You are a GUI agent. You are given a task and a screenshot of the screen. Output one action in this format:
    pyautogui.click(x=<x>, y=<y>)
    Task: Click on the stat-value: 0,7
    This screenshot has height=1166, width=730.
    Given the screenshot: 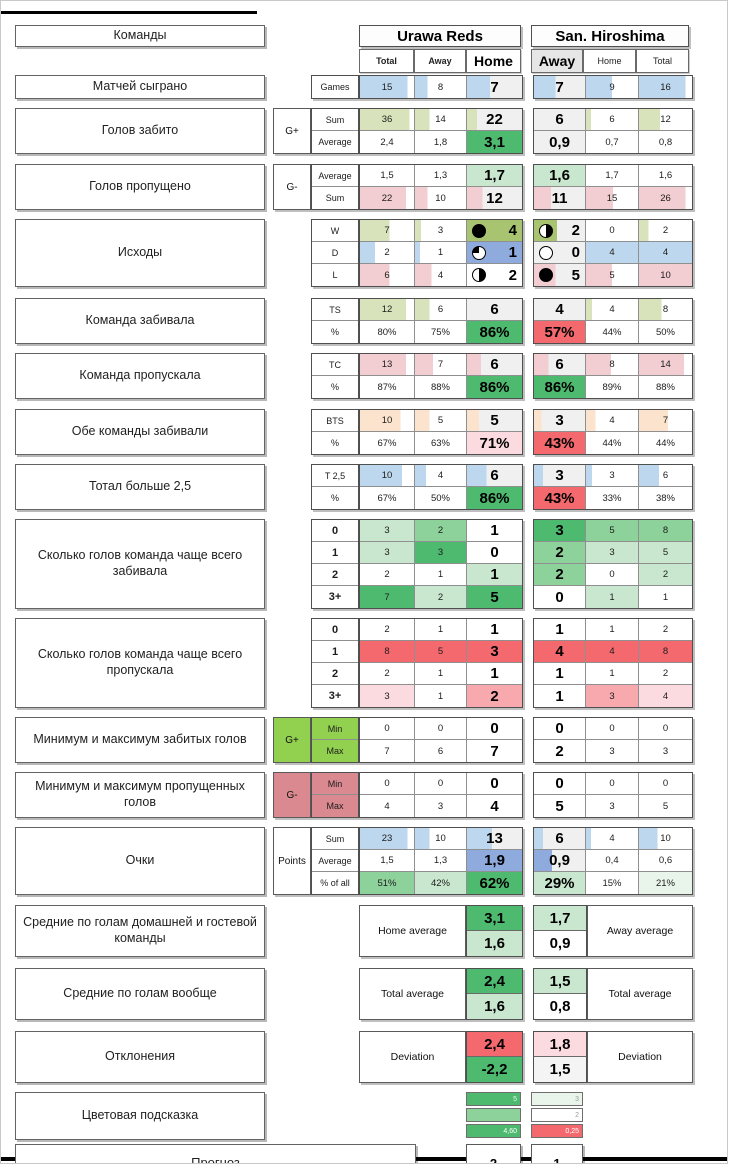 What is the action you would take?
    pyautogui.click(x=612, y=142)
    